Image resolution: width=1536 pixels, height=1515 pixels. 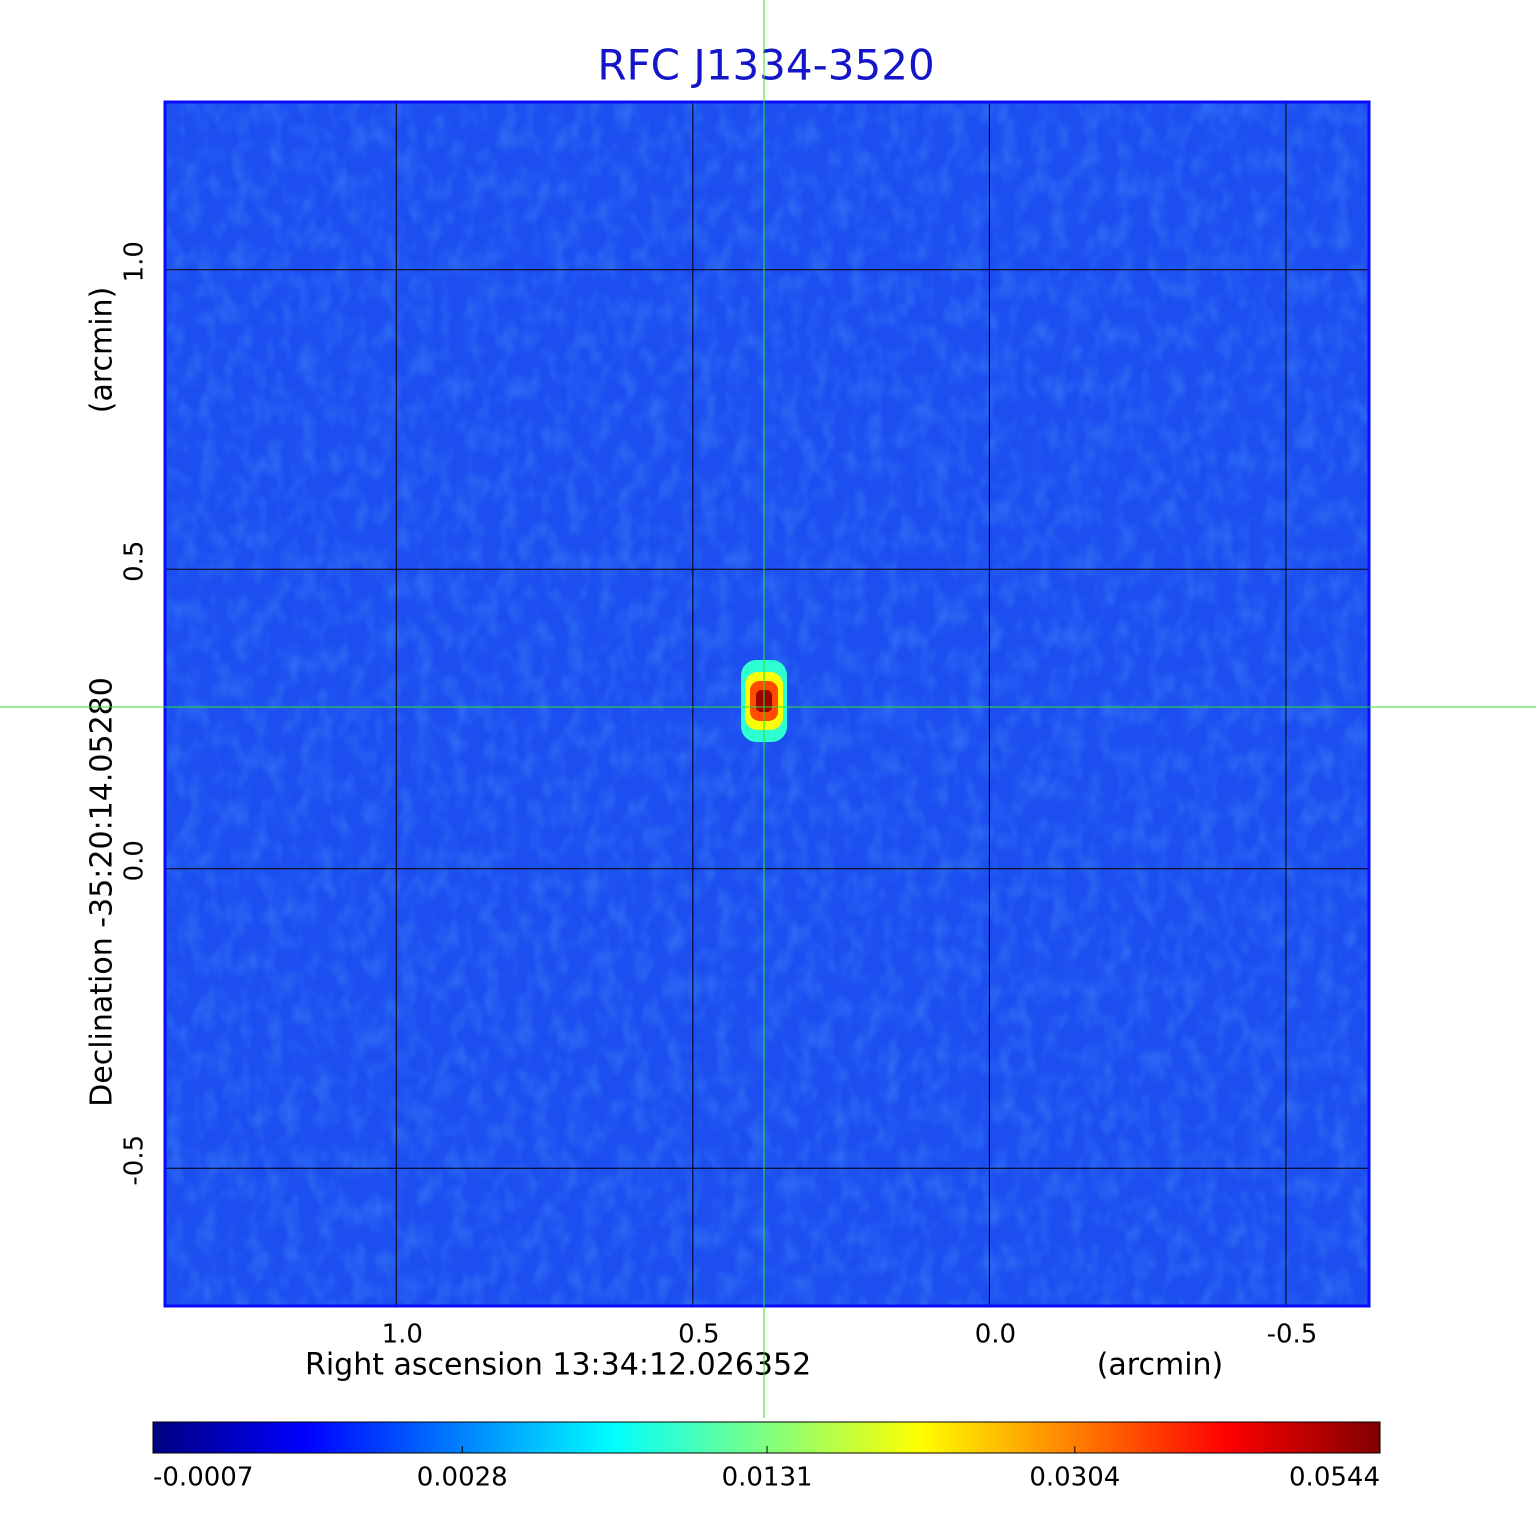 What do you see at coordinates (402, 1335) in the screenshot?
I see `x-tick-label: 1.0` at bounding box center [402, 1335].